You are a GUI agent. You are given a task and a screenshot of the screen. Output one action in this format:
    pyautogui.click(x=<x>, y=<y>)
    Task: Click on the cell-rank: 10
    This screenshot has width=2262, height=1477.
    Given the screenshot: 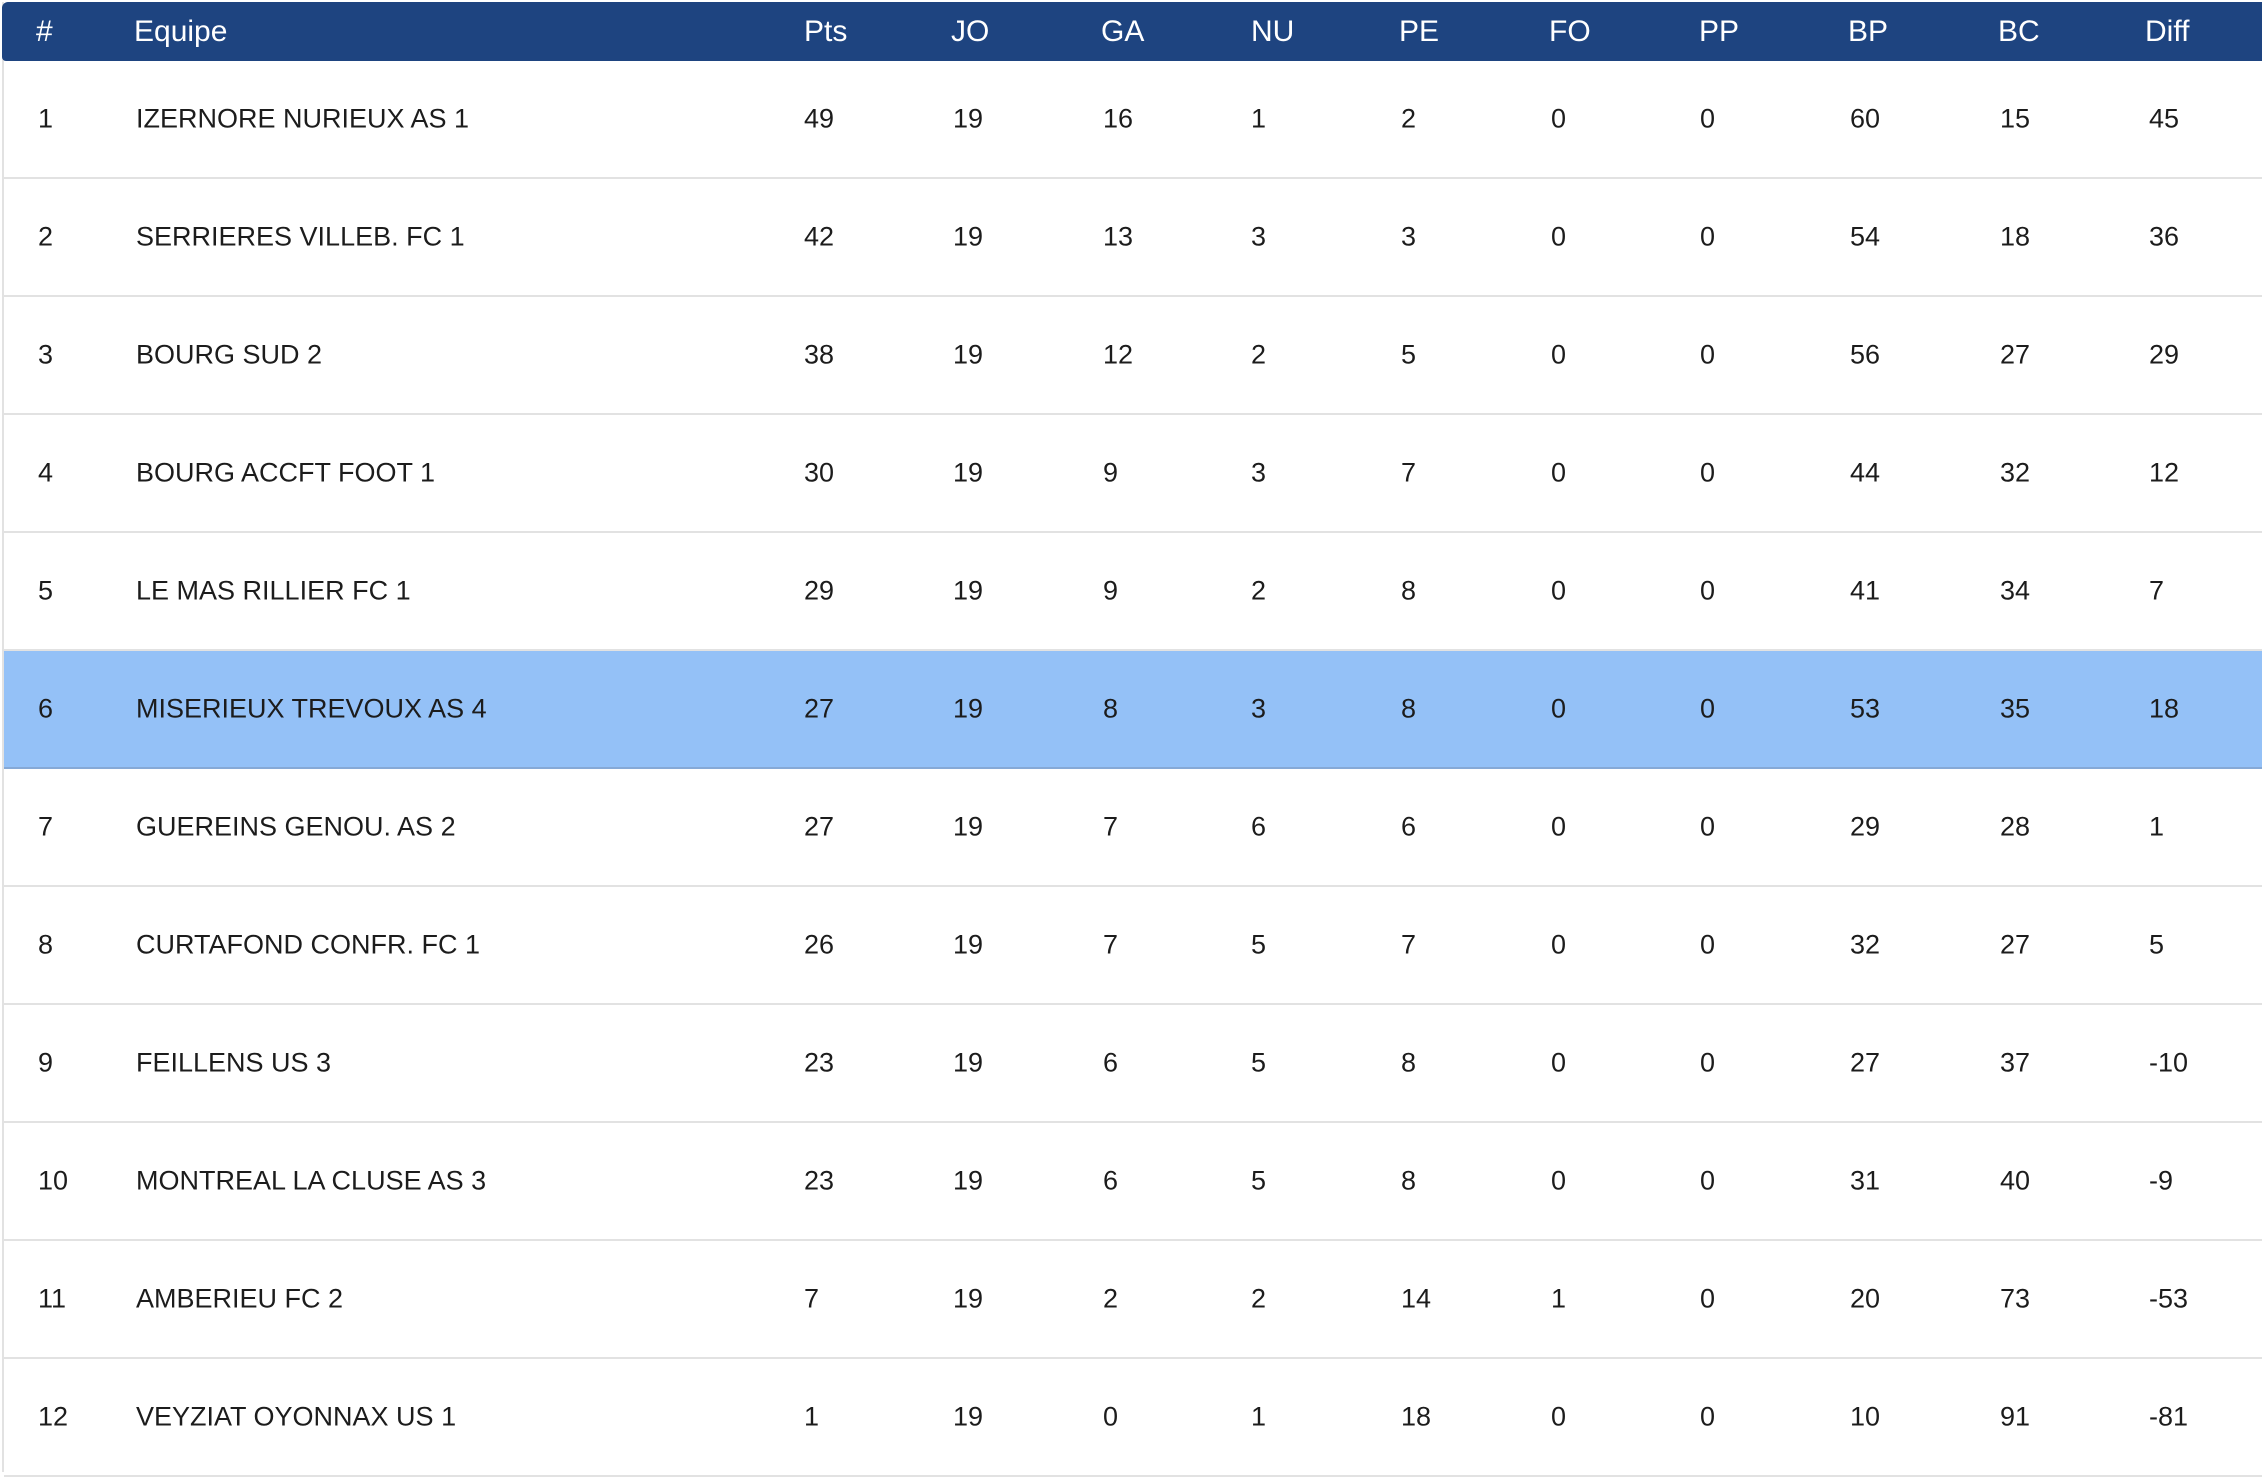 What is the action you would take?
    pyautogui.click(x=53, y=1180)
    